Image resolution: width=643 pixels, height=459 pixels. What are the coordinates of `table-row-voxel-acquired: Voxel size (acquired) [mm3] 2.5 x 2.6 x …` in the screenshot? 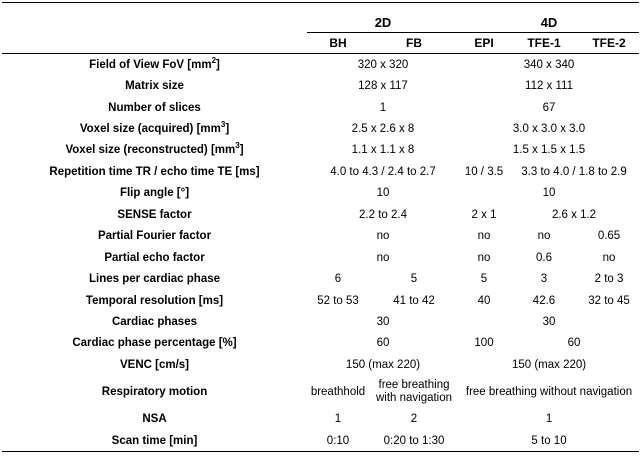 It's located at (320, 128).